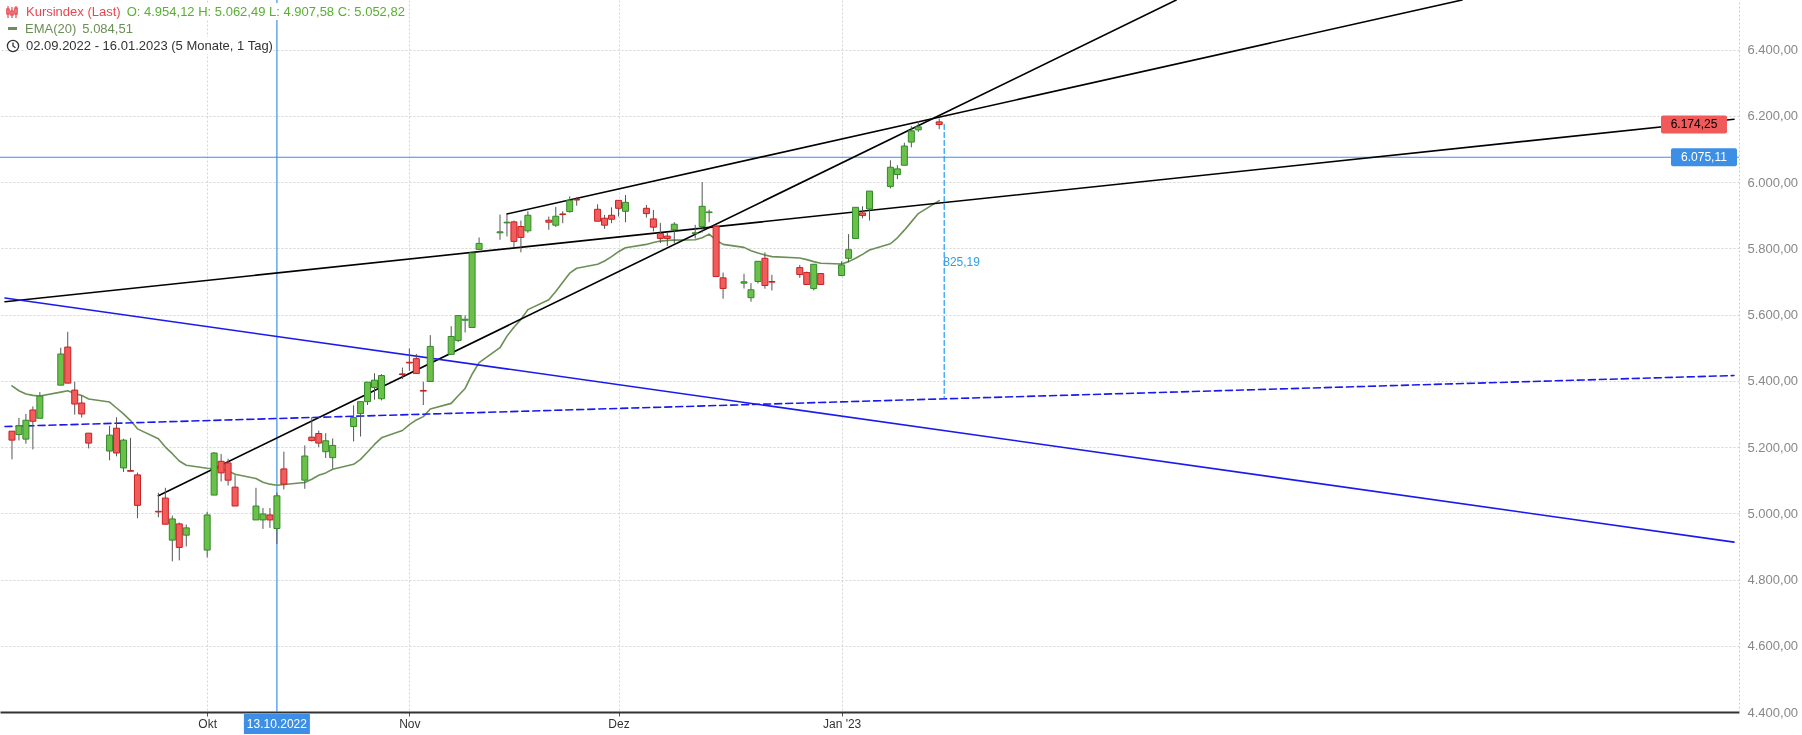 This screenshot has width=1802, height=735. What do you see at coordinates (1773, 248) in the screenshot?
I see `y-tick-label: 5.800,00` at bounding box center [1773, 248].